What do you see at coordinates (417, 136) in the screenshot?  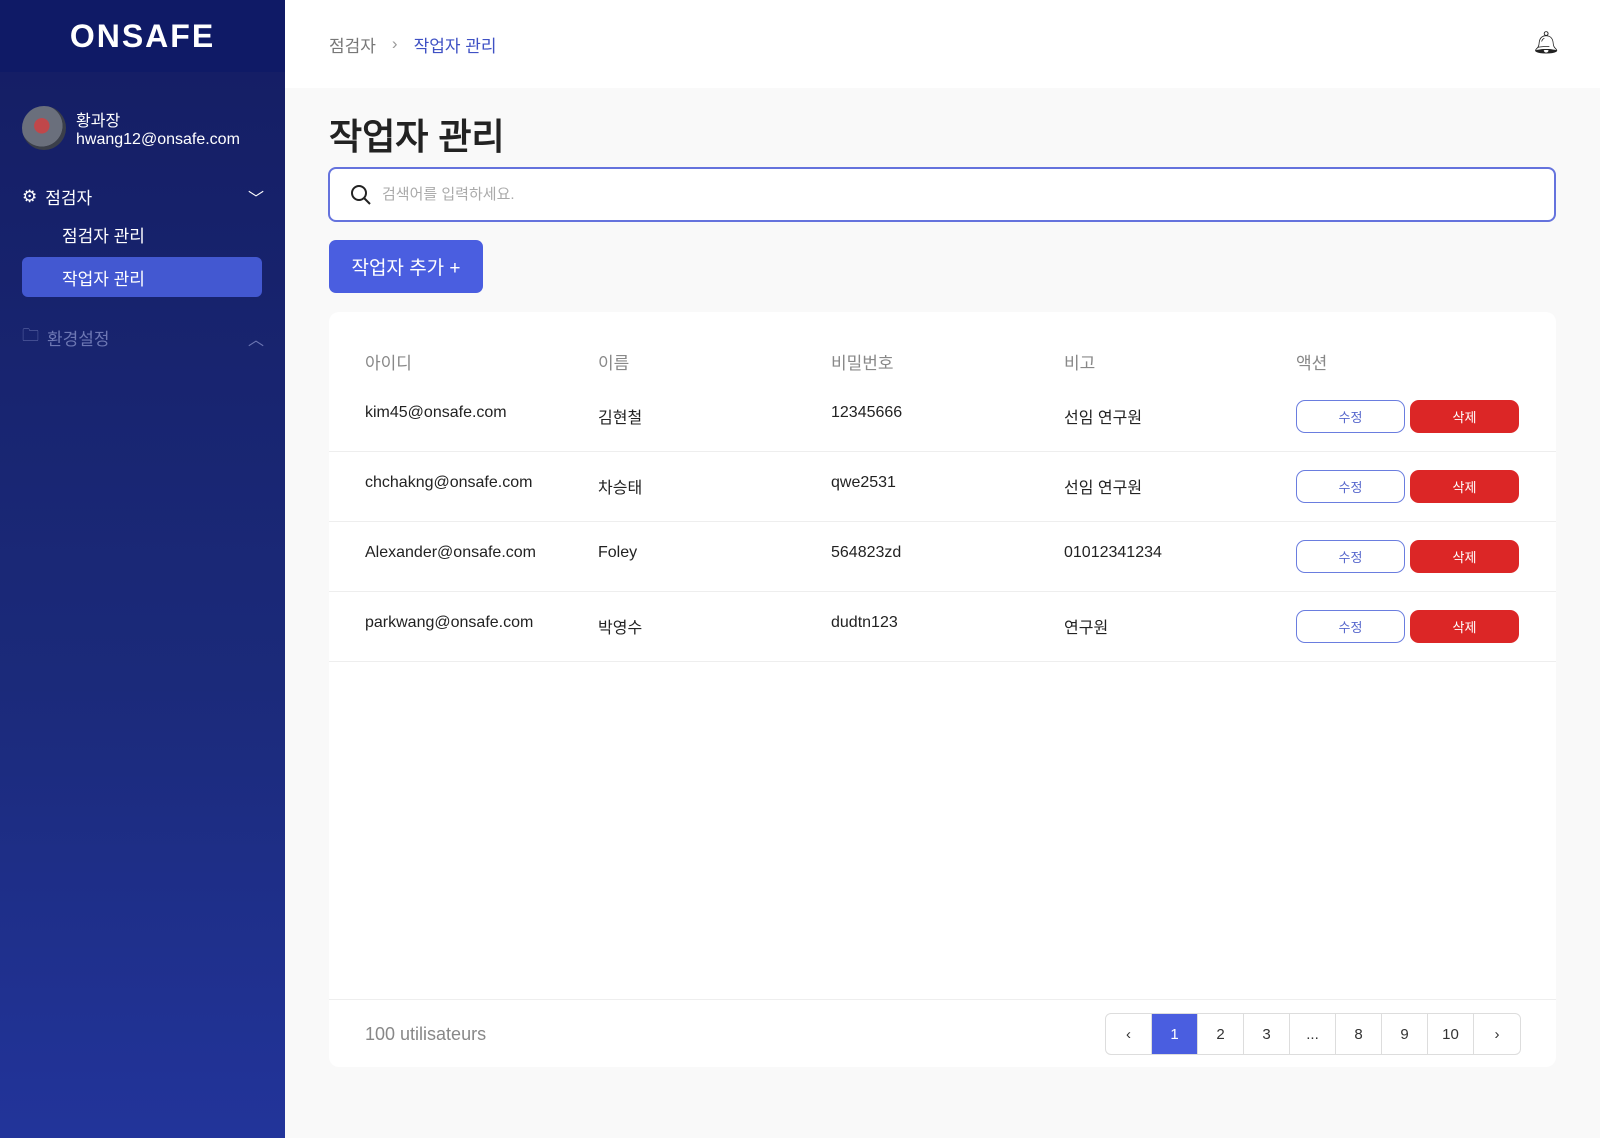 I see `page-title: 작업자 관리` at bounding box center [417, 136].